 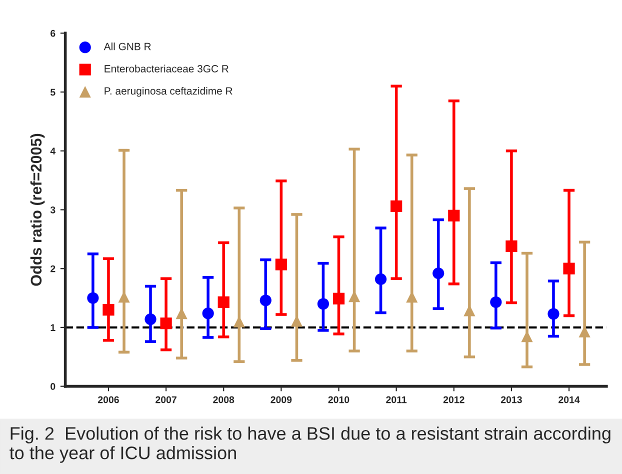 I want to click on x-tick-label: 2010, so click(x=339, y=400).